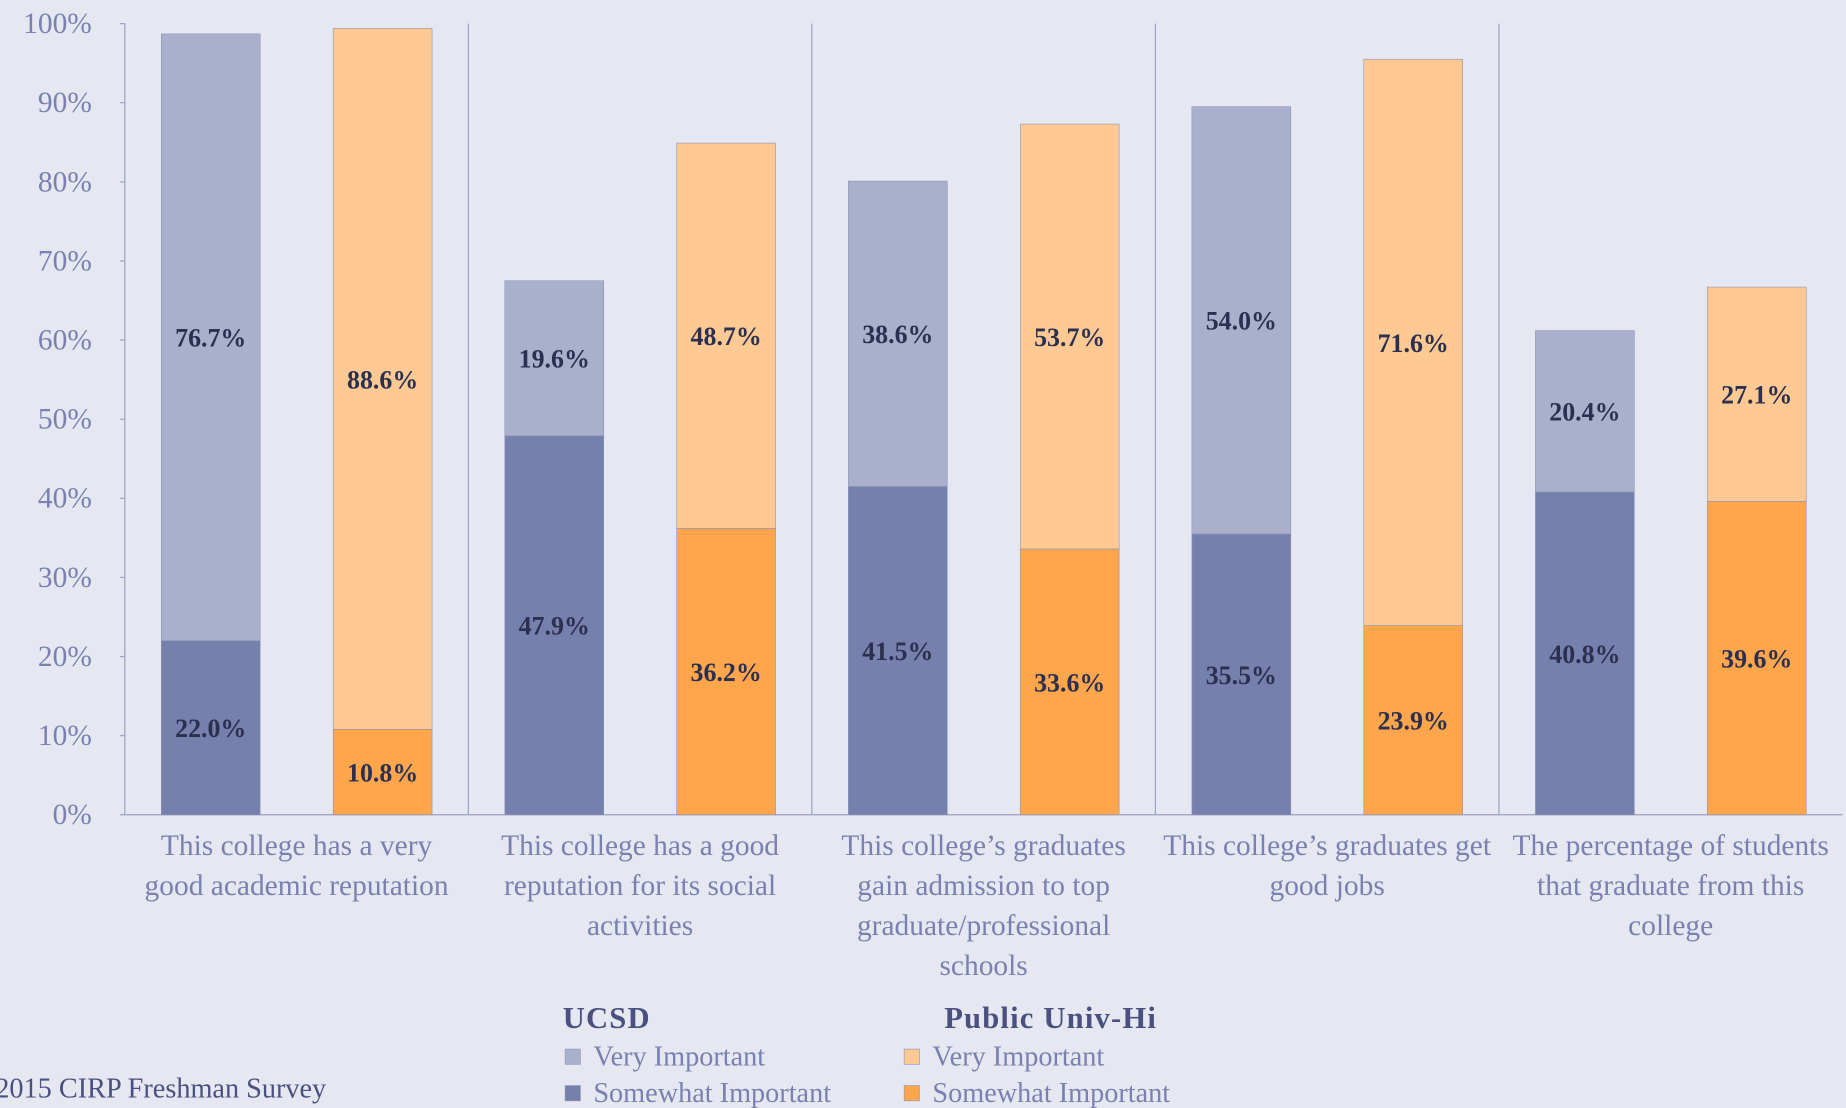  I want to click on value-label: 76.7%, so click(210, 338).